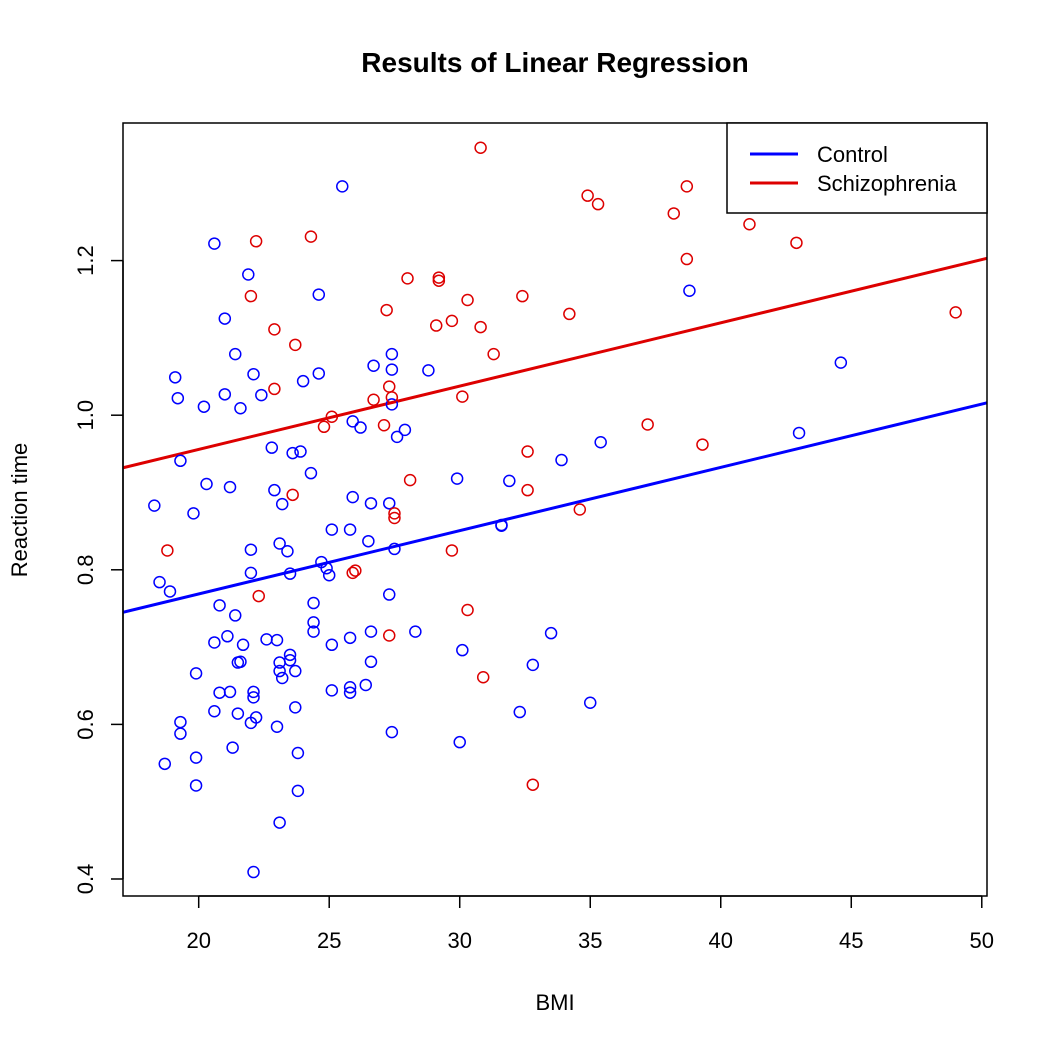 This screenshot has height=1050, width=1050. Describe the element at coordinates (721, 940) in the screenshot. I see `x-tick-label: 40` at that location.